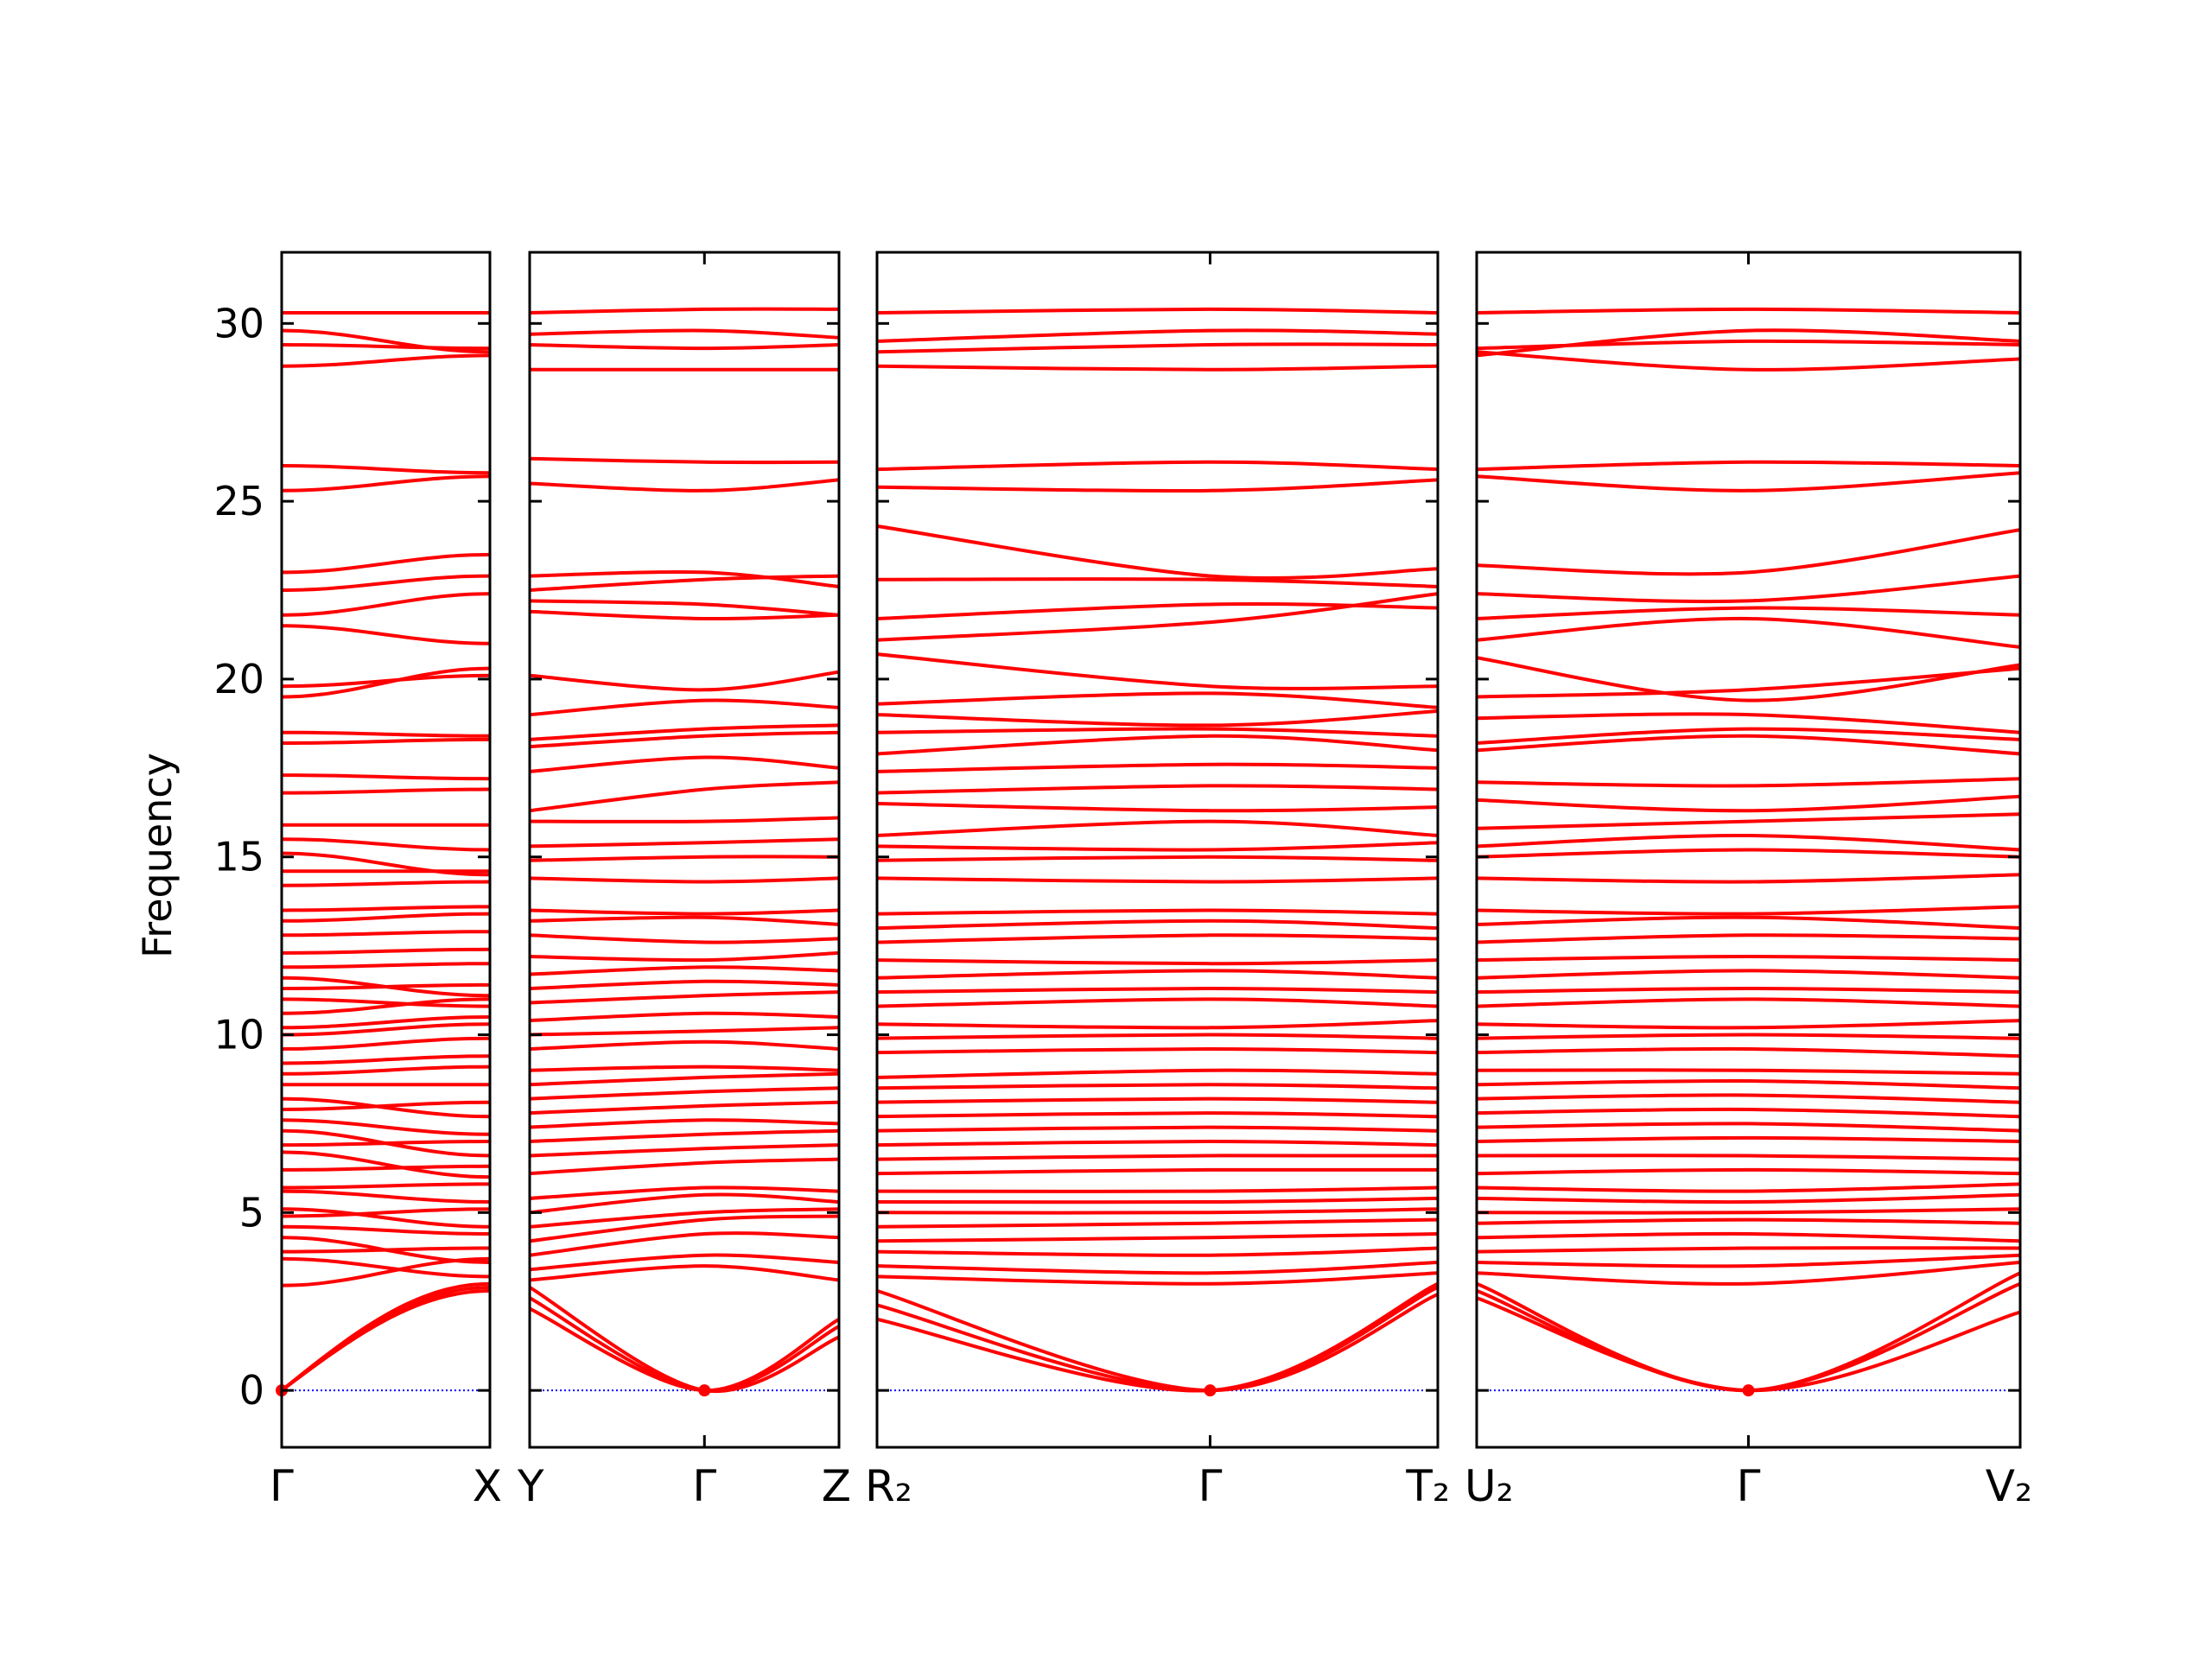 The height and width of the screenshot is (1659, 2212). What do you see at coordinates (1427, 1486) in the screenshot?
I see `kpoint-label: T₂` at bounding box center [1427, 1486].